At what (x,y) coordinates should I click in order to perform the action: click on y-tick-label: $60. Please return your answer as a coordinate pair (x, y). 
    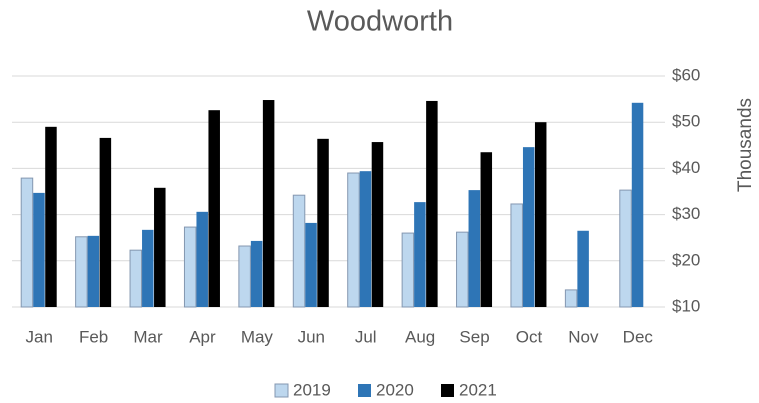
    Looking at the image, I should click on (686, 74).